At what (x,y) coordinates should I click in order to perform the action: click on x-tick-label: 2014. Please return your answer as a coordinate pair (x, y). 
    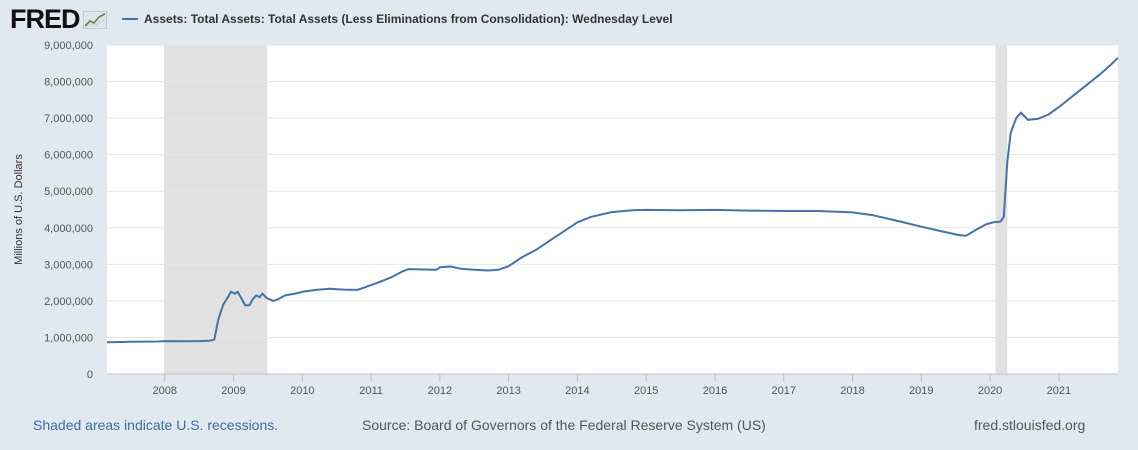
    Looking at the image, I should click on (577, 391).